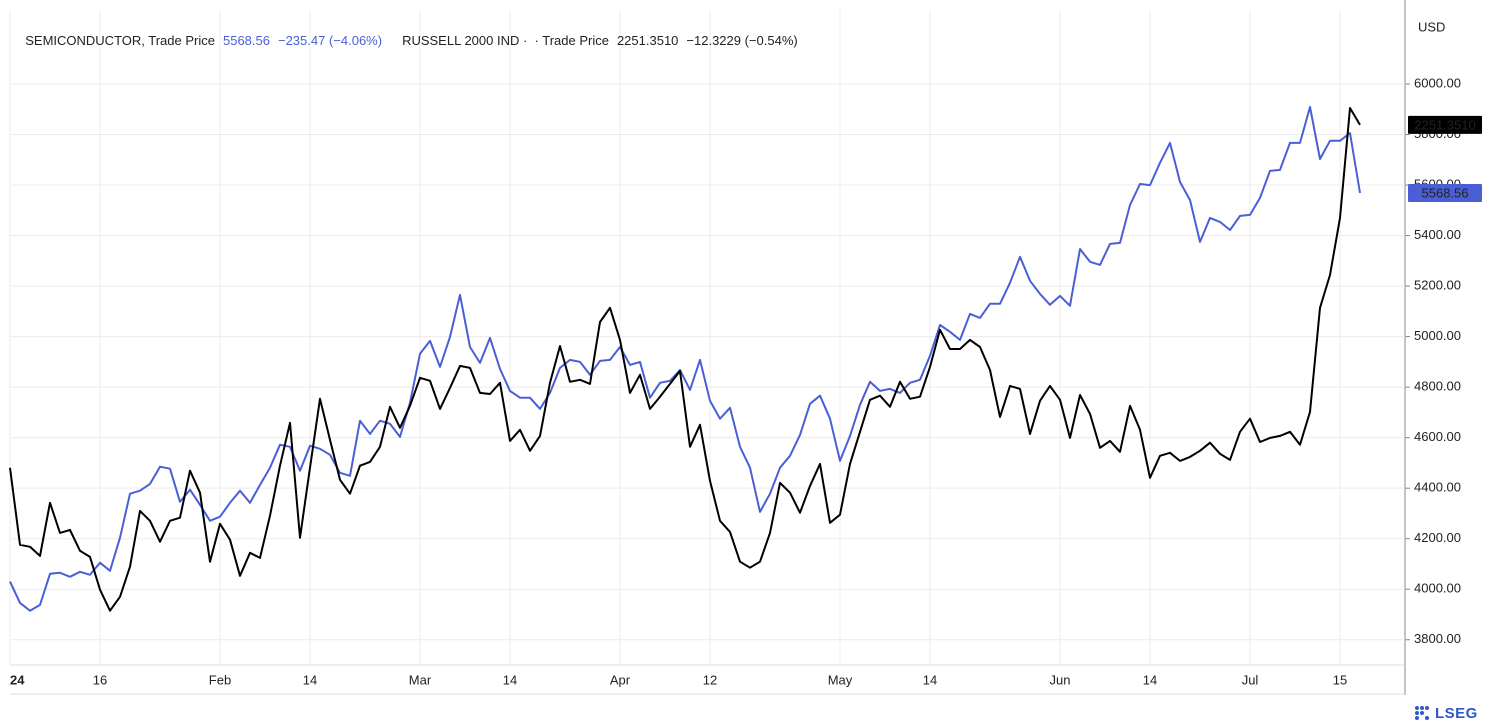 Image resolution: width=1500 pixels, height=726 pixels. What do you see at coordinates (120, 40) in the screenshot?
I see `legend-name: SEMICONDUCTOR, Trade Price` at bounding box center [120, 40].